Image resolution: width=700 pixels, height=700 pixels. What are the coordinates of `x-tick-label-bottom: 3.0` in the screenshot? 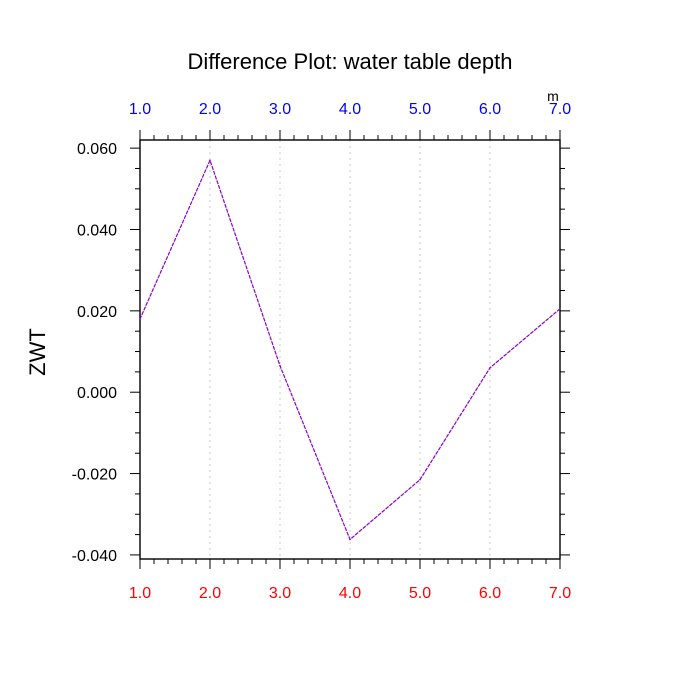 It's located at (280, 593).